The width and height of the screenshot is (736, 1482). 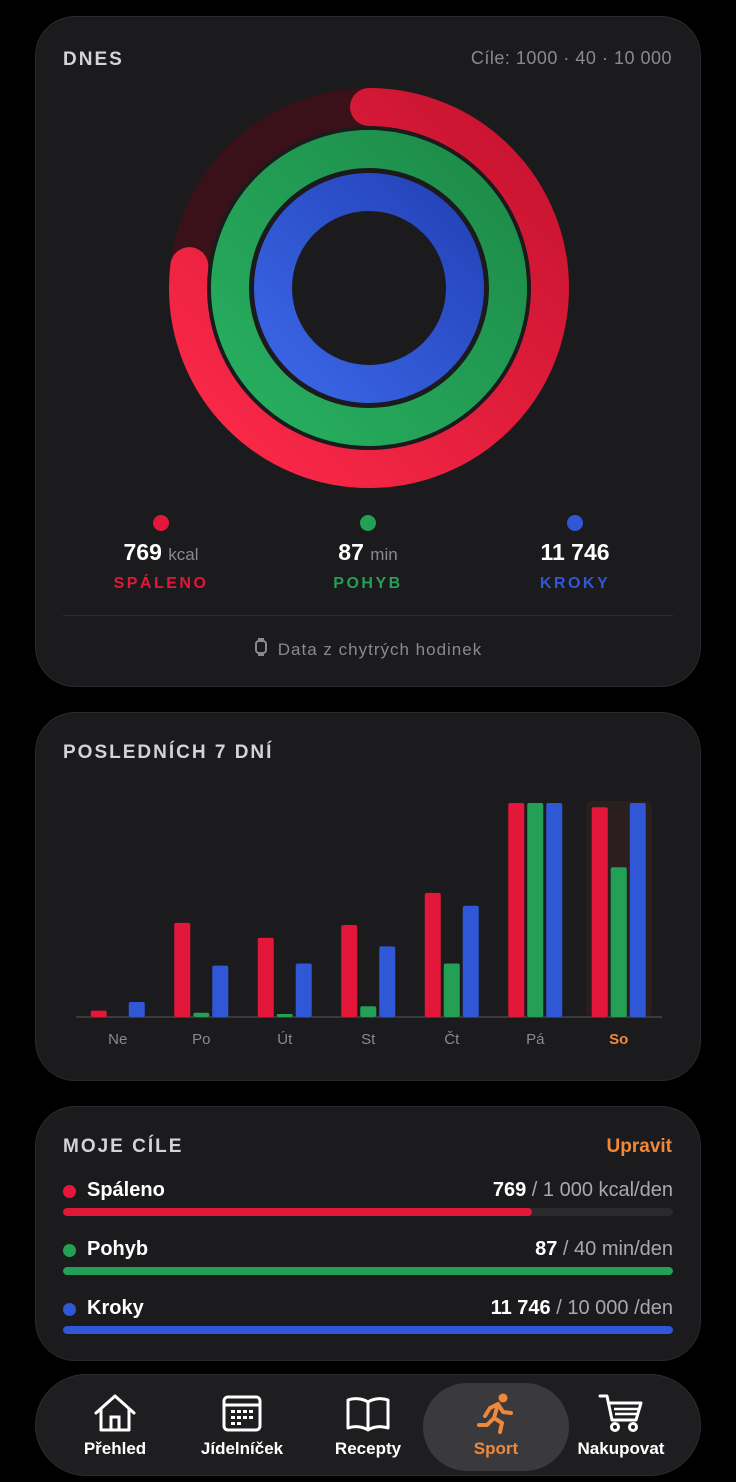 I want to click on steps-label: KROKY, so click(x=575, y=583).